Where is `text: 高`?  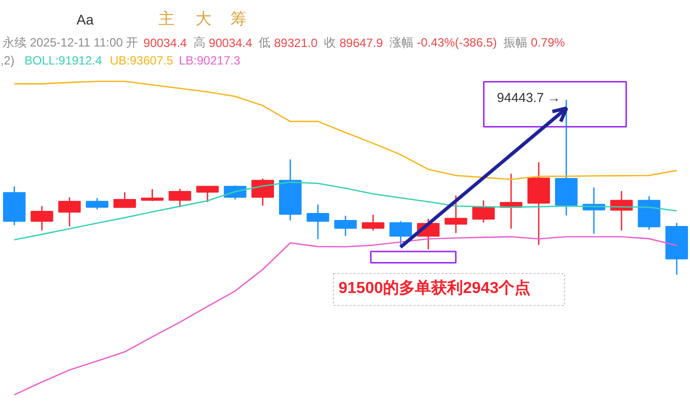
text: 高 is located at coordinates (199, 43).